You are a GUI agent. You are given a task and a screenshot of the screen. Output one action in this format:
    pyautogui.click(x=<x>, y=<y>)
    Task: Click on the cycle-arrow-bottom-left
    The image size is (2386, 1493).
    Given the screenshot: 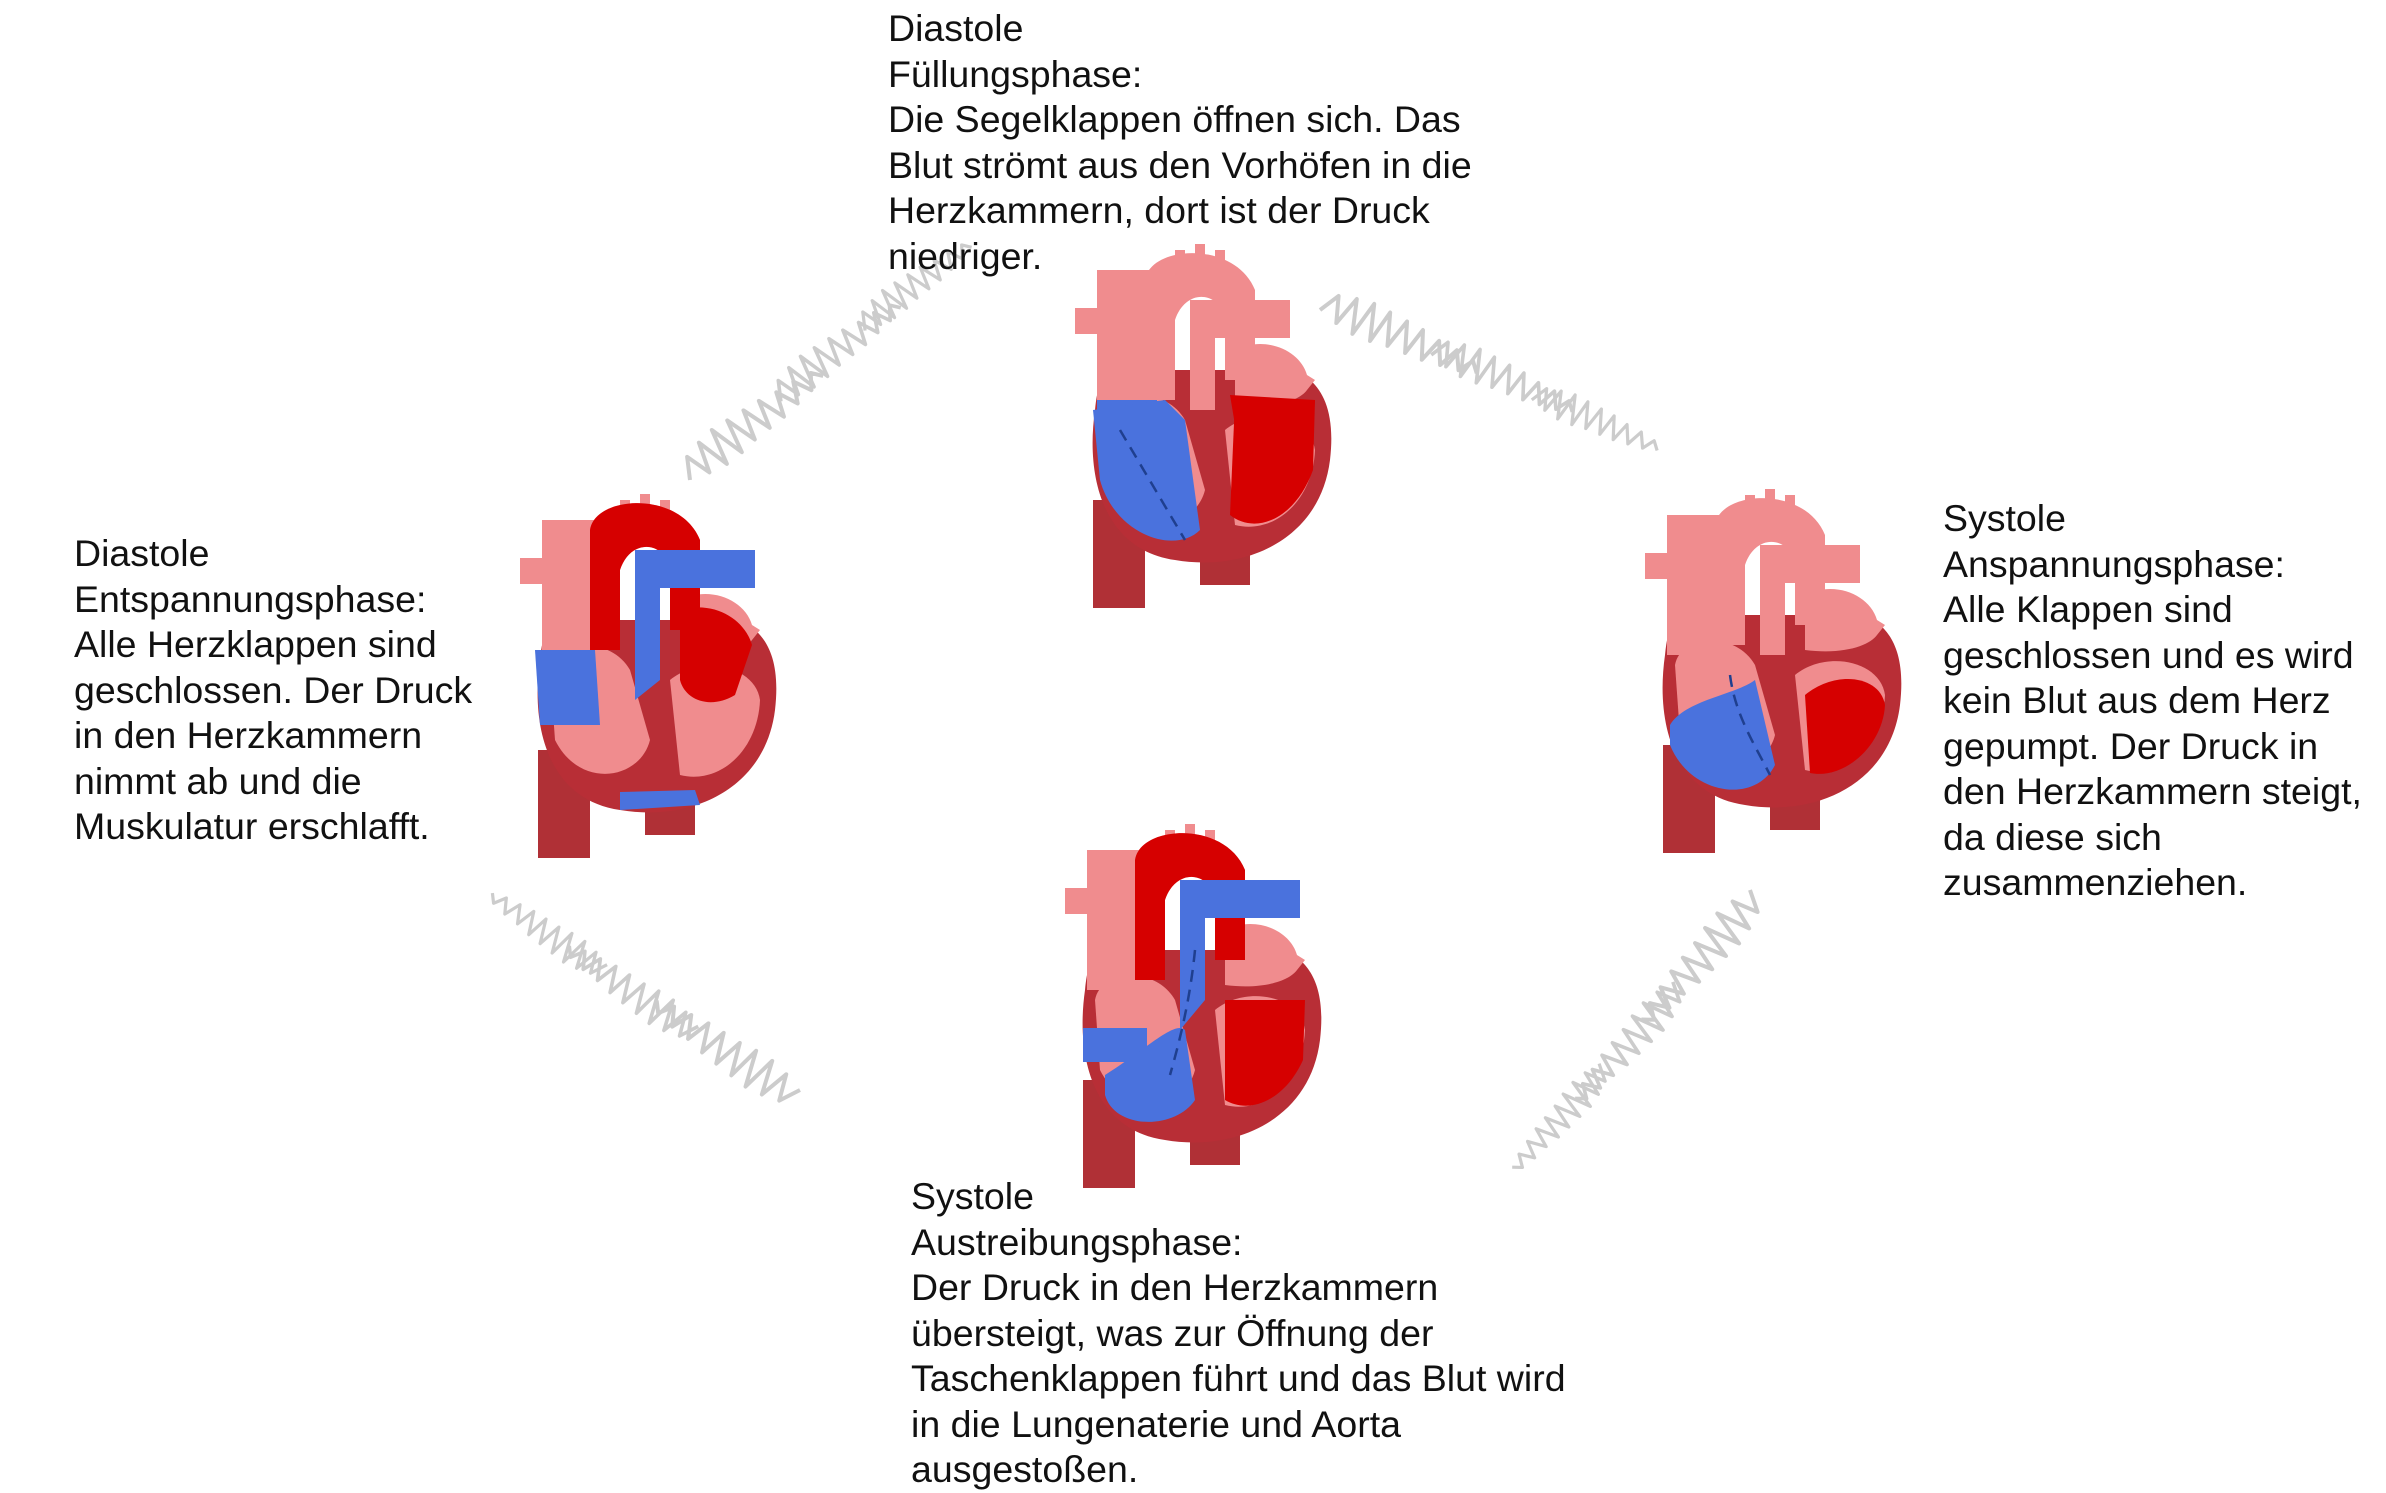 What is the action you would take?
    pyautogui.click(x=643, y=999)
    